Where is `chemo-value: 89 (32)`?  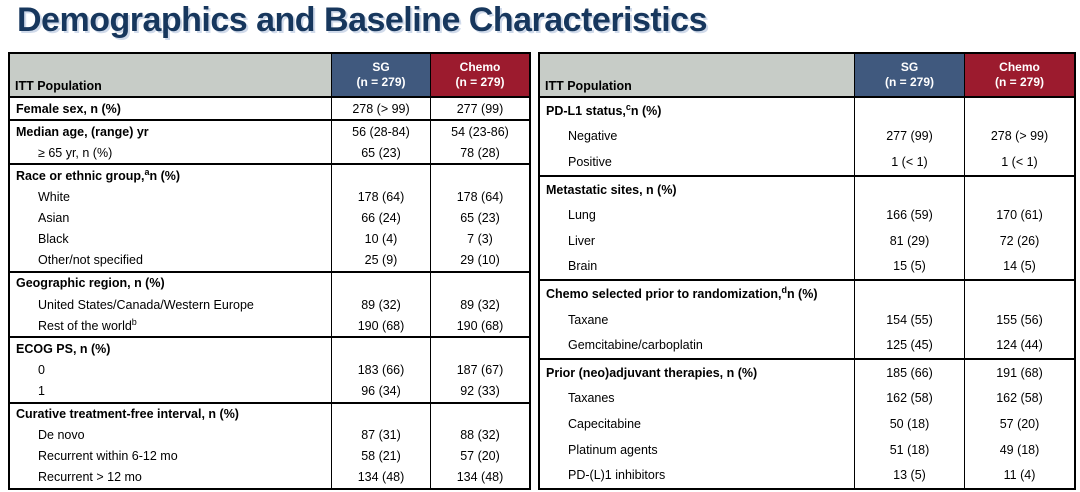 chemo-value: 89 (32) is located at coordinates (479, 305).